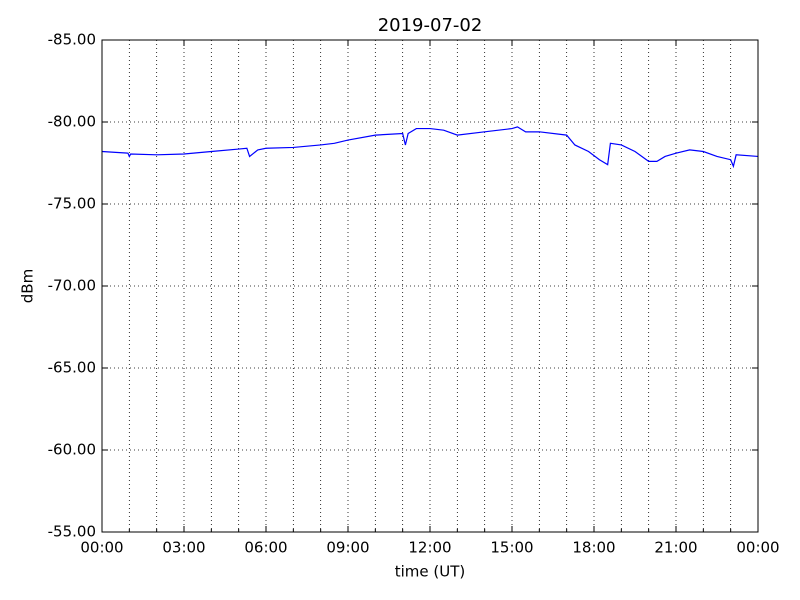  What do you see at coordinates (511, 548) in the screenshot?
I see `x-tick-label: 15:00` at bounding box center [511, 548].